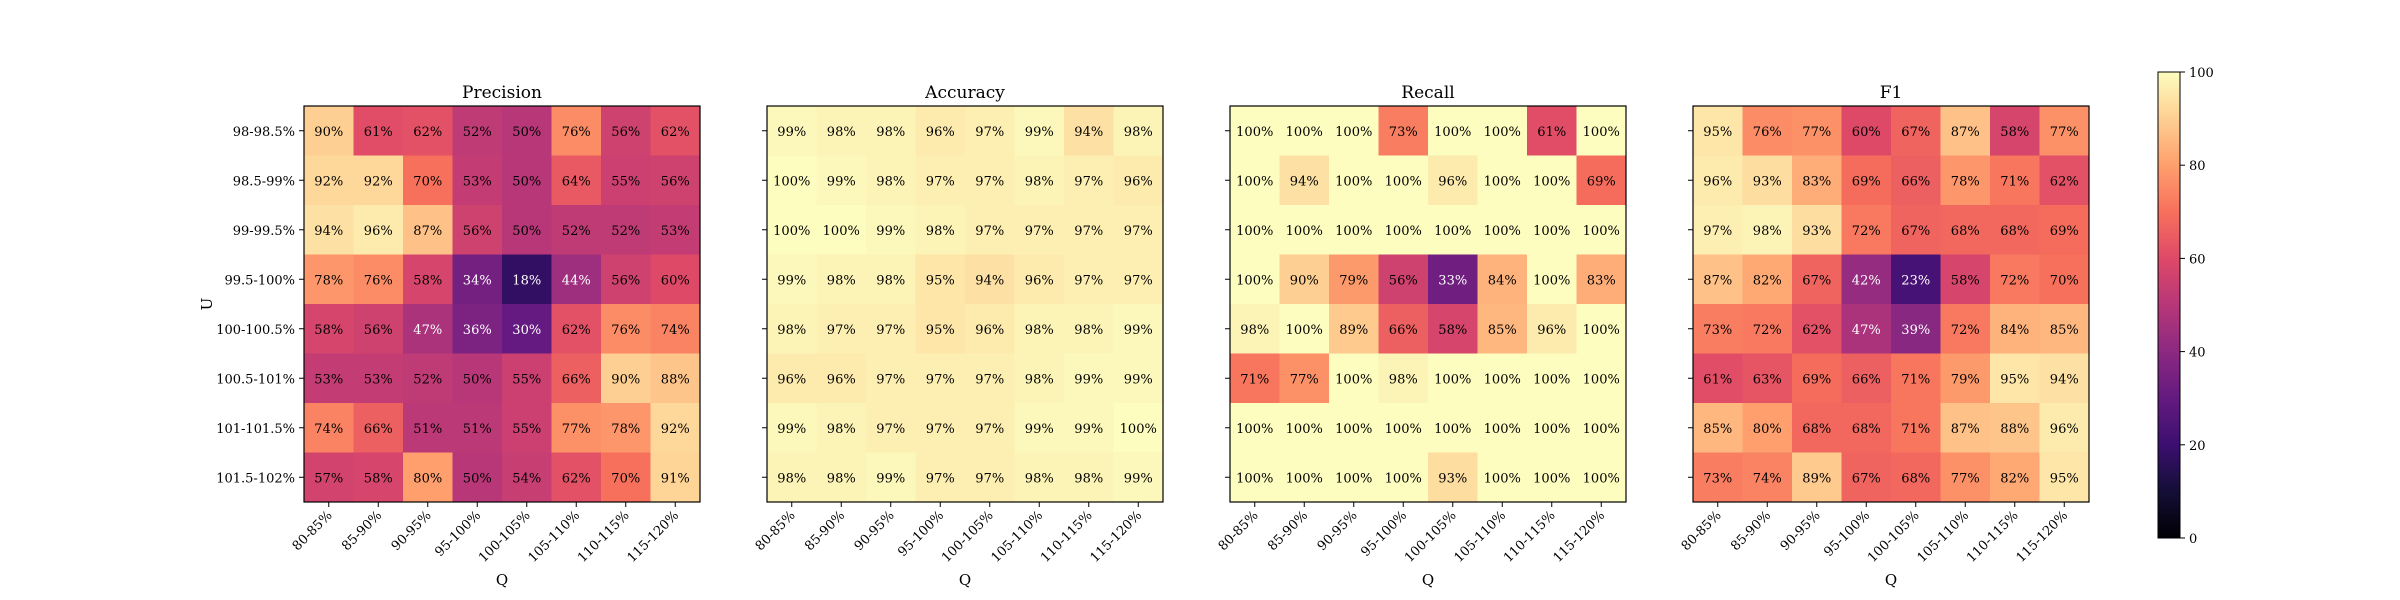 This screenshot has width=2400, height=600. Describe the element at coordinates (2043, 537) in the screenshot. I see `x-tick-label: 115-120%` at that location.